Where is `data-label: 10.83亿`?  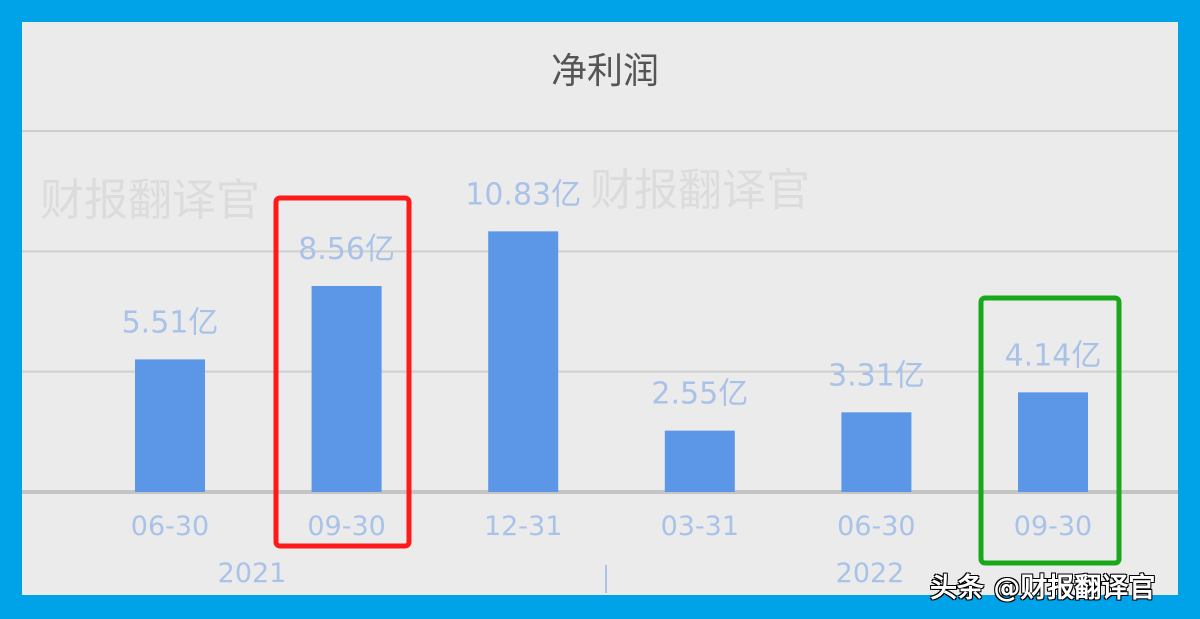
data-label: 10.83亿 is located at coordinates (523, 194).